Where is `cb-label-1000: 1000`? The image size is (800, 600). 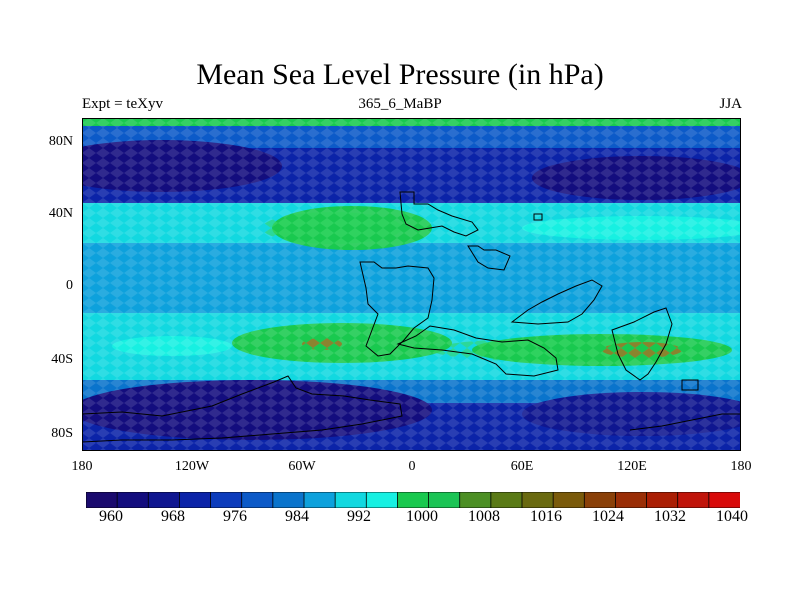
cb-label-1000: 1000 is located at coordinates (422, 516).